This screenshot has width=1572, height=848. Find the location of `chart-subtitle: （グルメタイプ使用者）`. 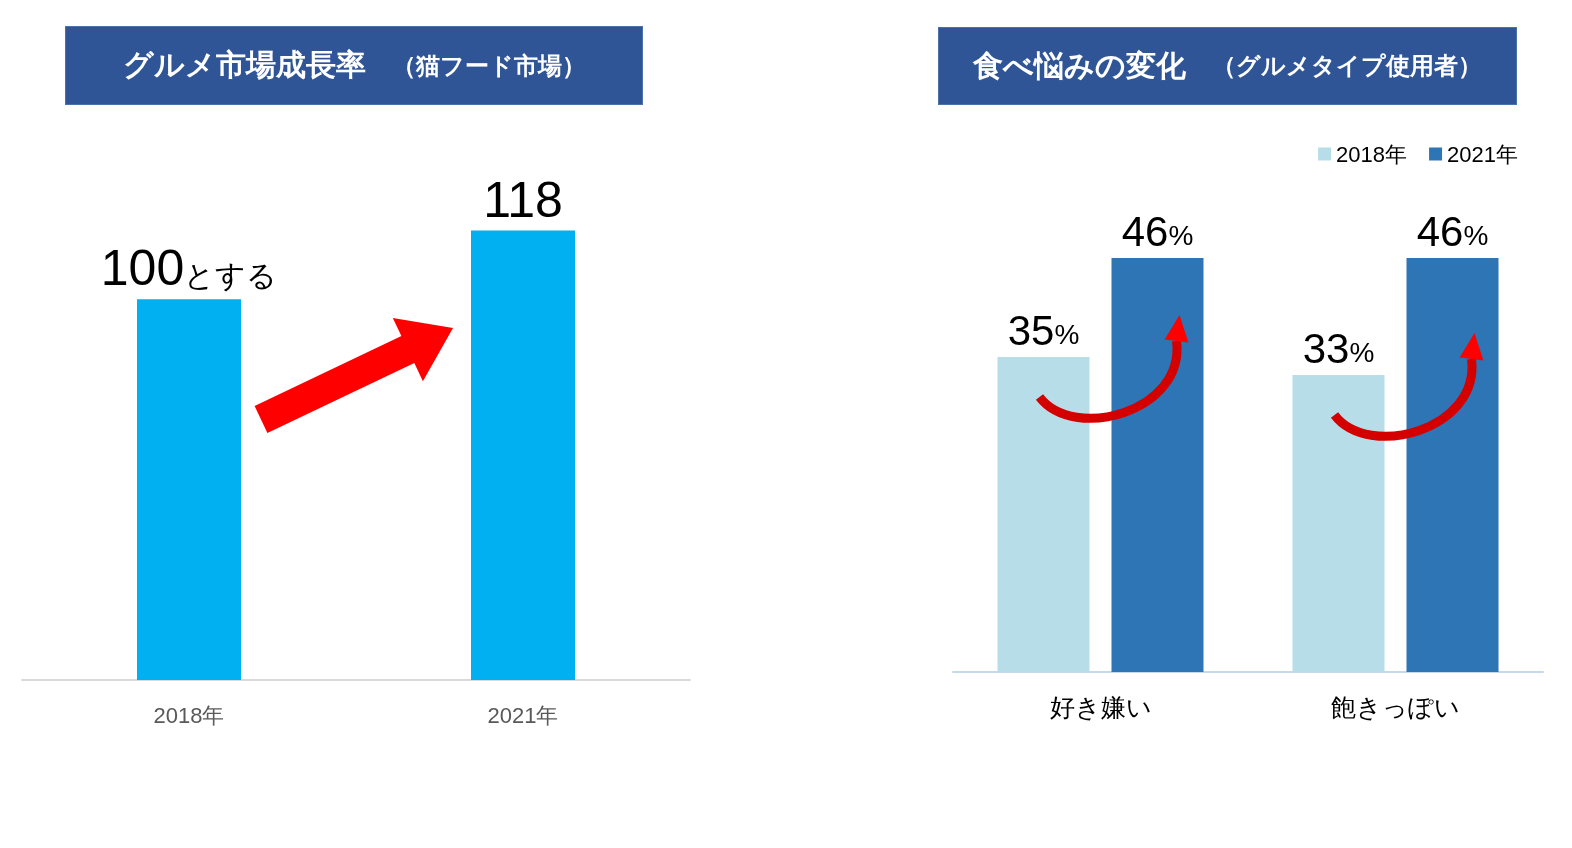

chart-subtitle: （グルメタイプ使用者） is located at coordinates (1347, 66).